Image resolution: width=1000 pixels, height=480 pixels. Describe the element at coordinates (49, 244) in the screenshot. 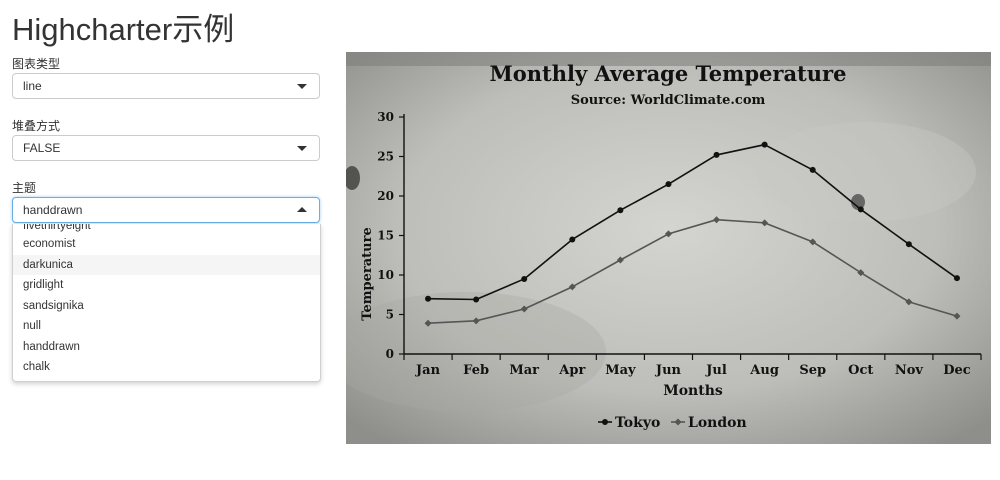

I see `theme-option-economist: economist` at that location.